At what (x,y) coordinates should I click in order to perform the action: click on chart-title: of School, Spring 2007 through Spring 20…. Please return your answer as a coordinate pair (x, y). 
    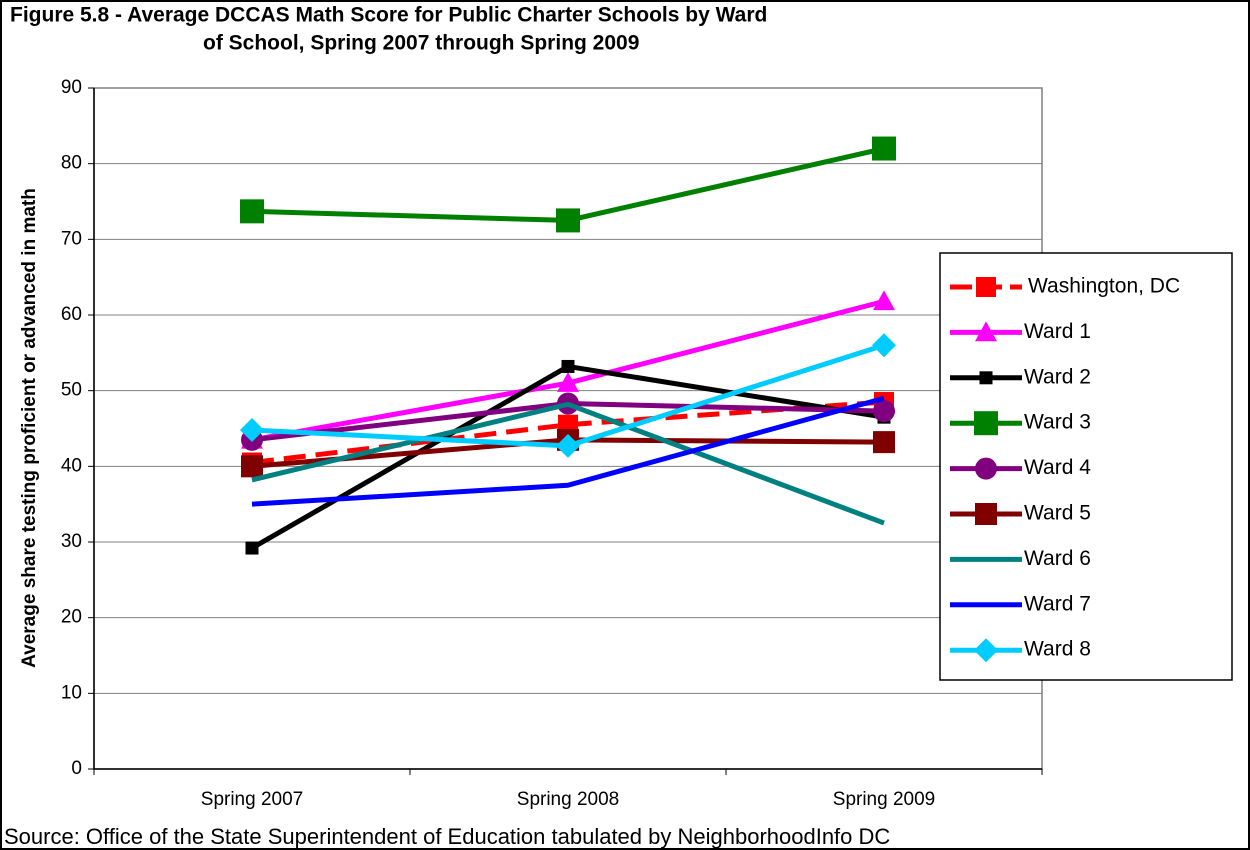
    Looking at the image, I should click on (421, 43).